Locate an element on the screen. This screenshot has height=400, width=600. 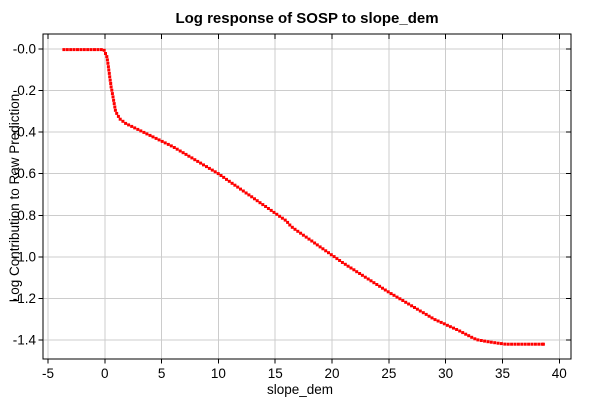
x-axis-label: slope_dem is located at coordinates (300, 389).